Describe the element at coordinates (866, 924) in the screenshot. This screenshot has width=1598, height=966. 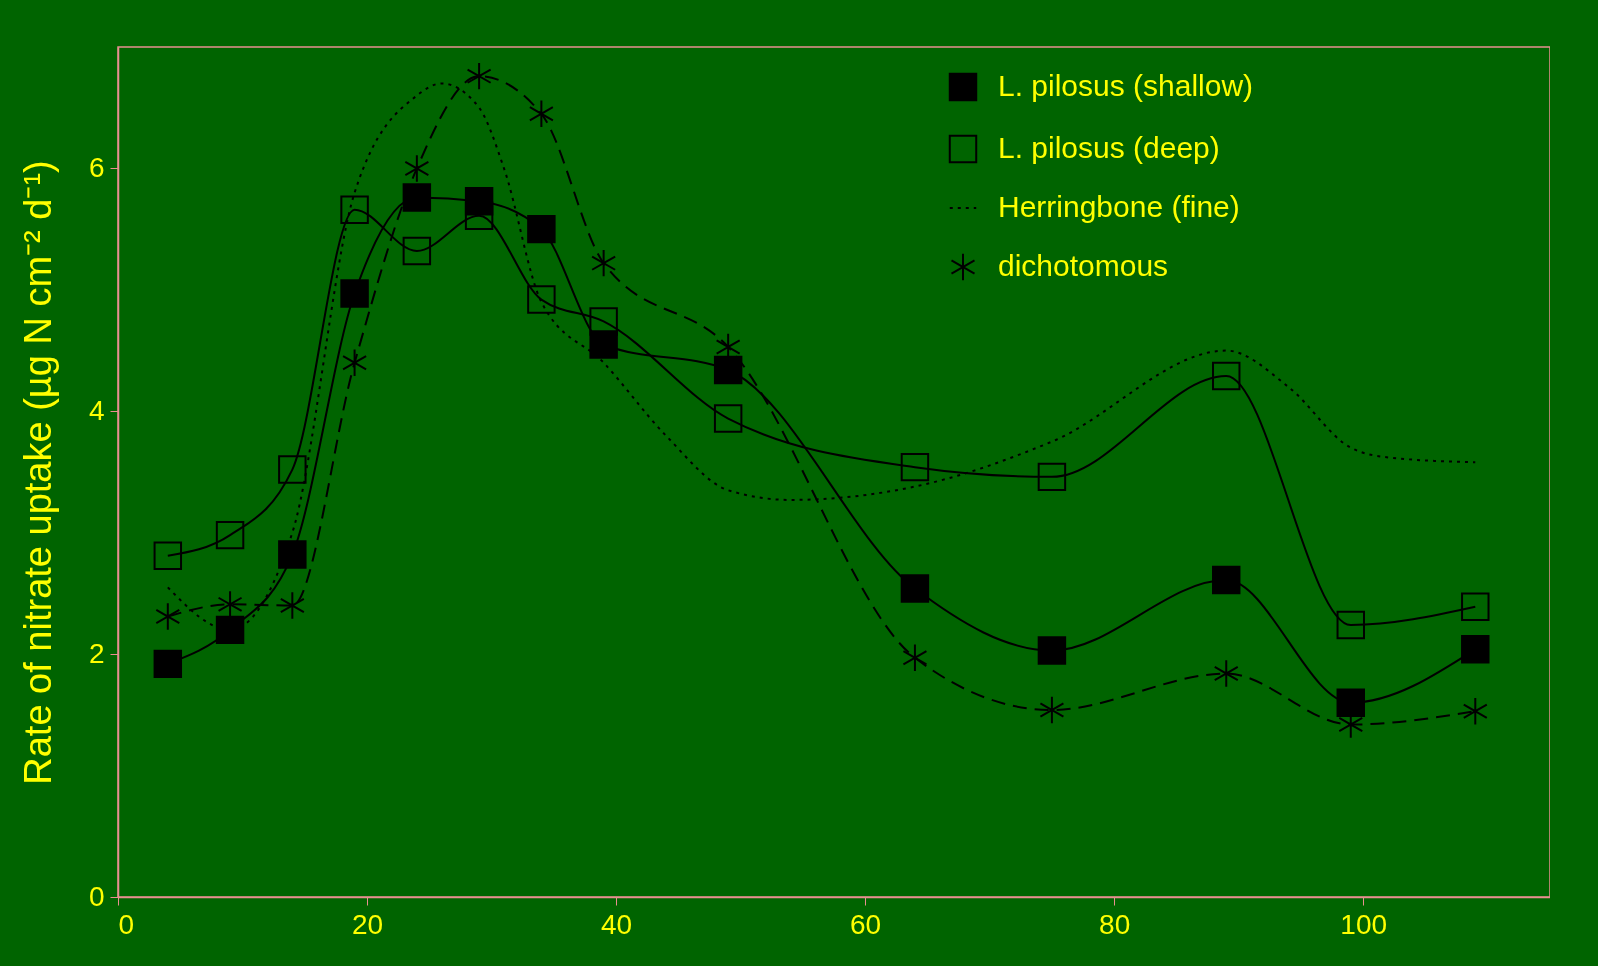
I see `x-tick-label: 60` at that location.